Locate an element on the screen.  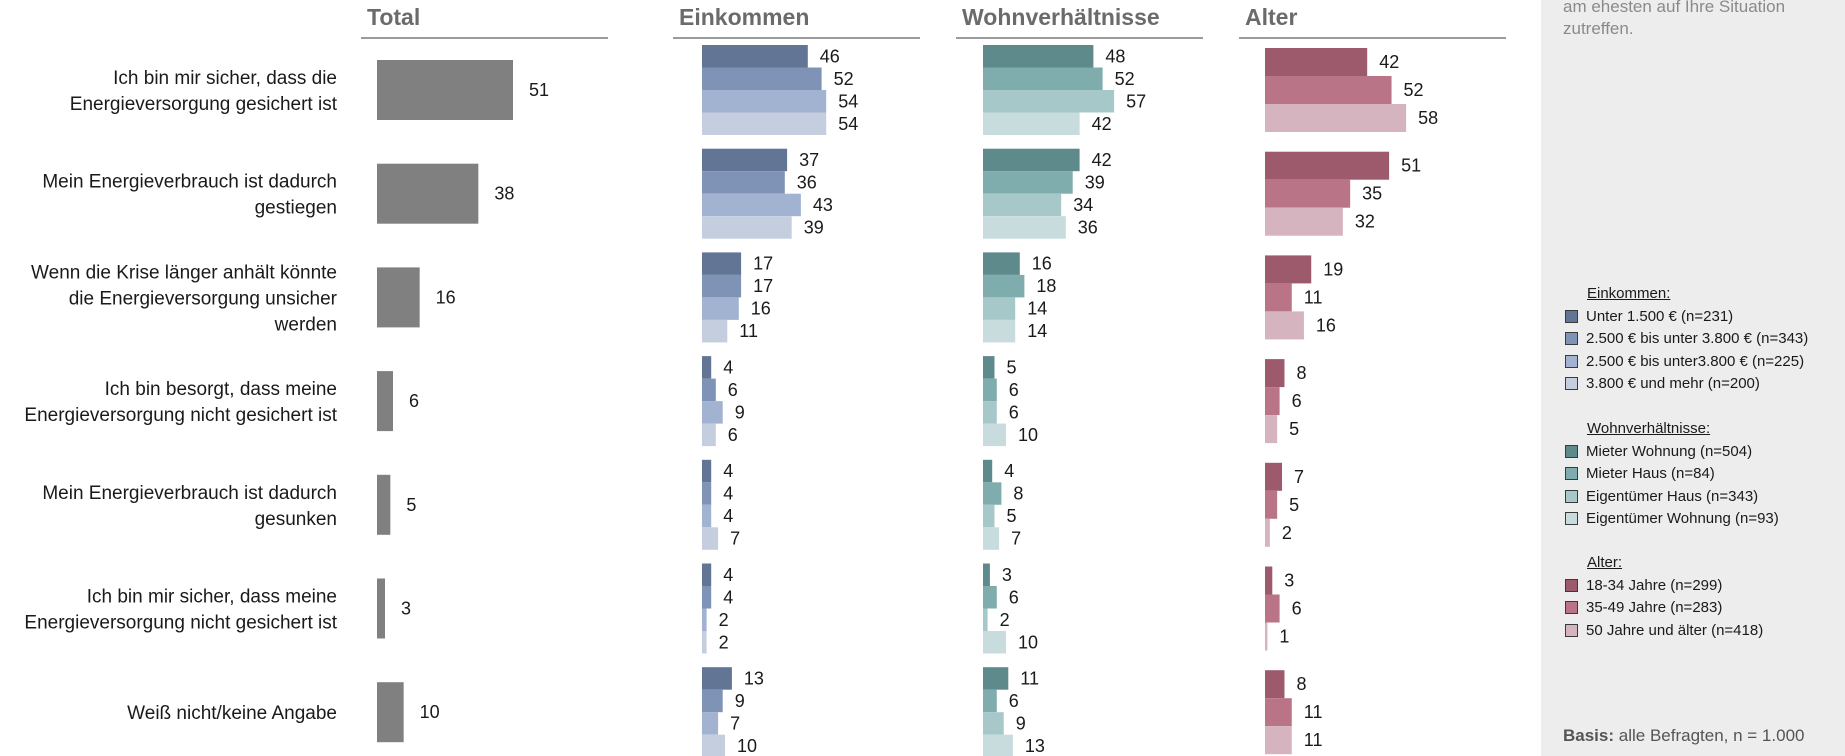
legend-label: 2.500 € bis unter3.800 € (n=225) is located at coordinates (1695, 361).